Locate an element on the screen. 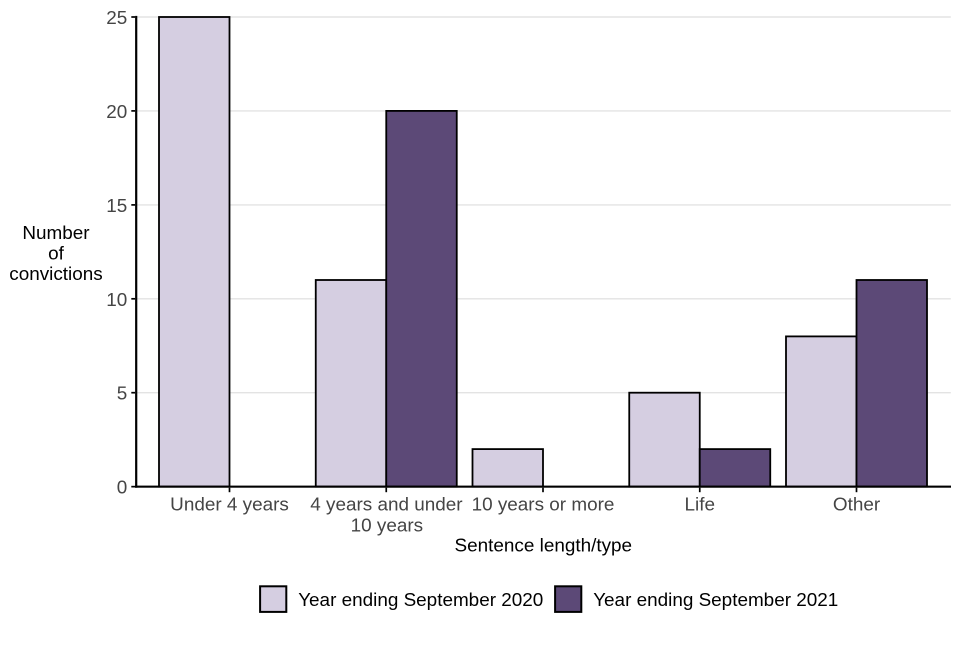  svg-text: Number is located at coordinates (55, 233).